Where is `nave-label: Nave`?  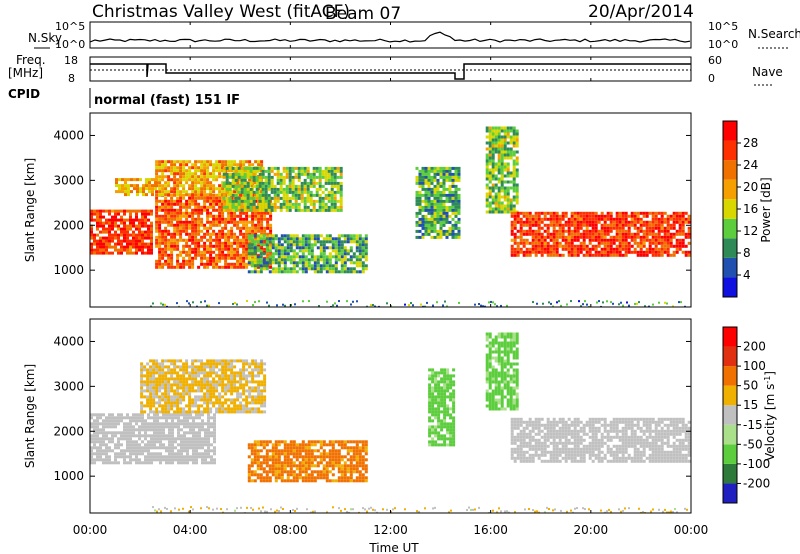 nave-label: Nave is located at coordinates (767, 72).